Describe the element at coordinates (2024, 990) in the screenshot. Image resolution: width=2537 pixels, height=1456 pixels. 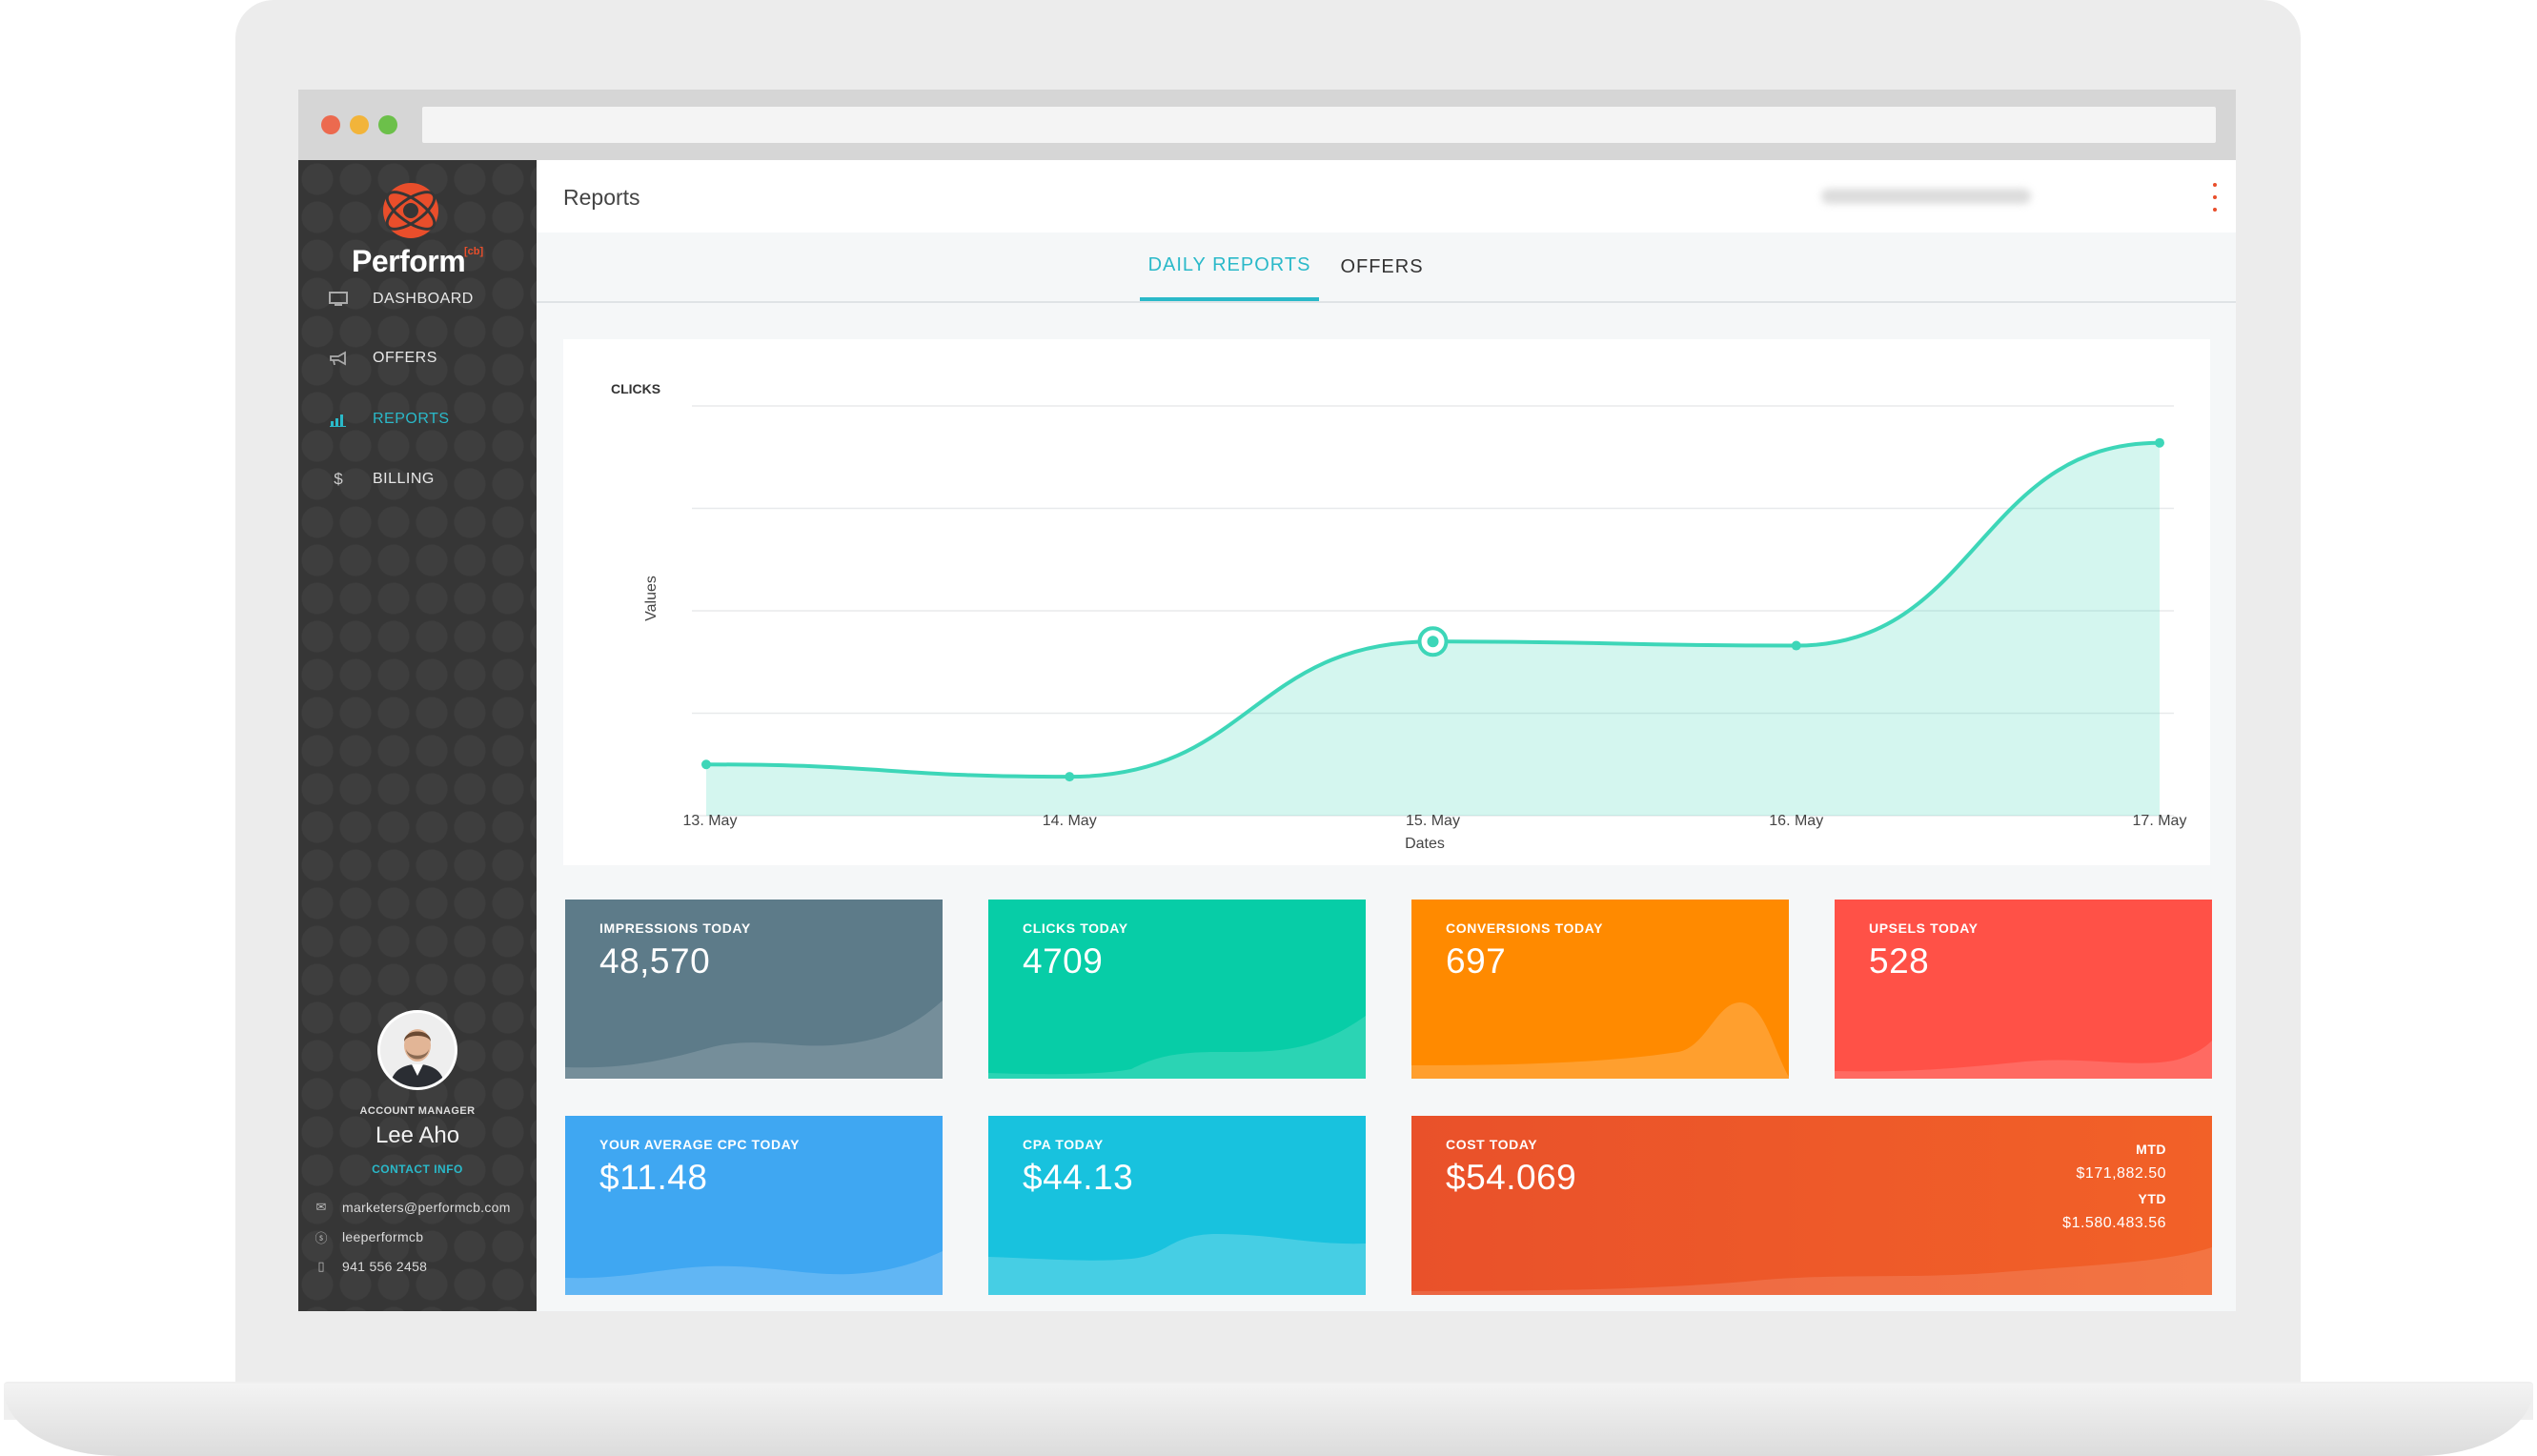
I see `upsels-today-card: UPSELS TODAY 528` at that location.